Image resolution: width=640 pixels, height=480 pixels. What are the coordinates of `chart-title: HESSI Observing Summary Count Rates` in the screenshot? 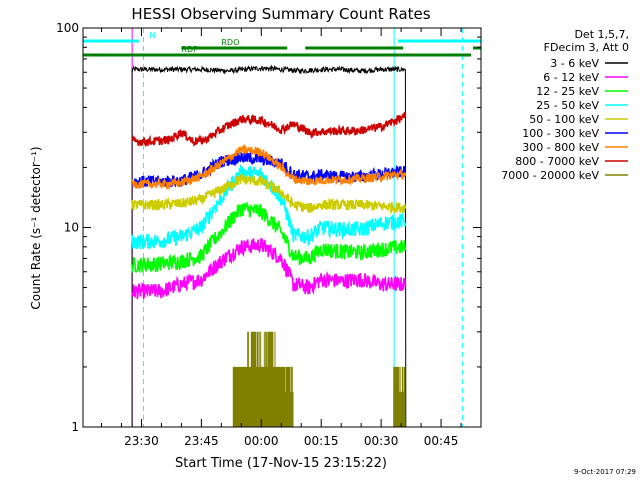 It's located at (280, 14).